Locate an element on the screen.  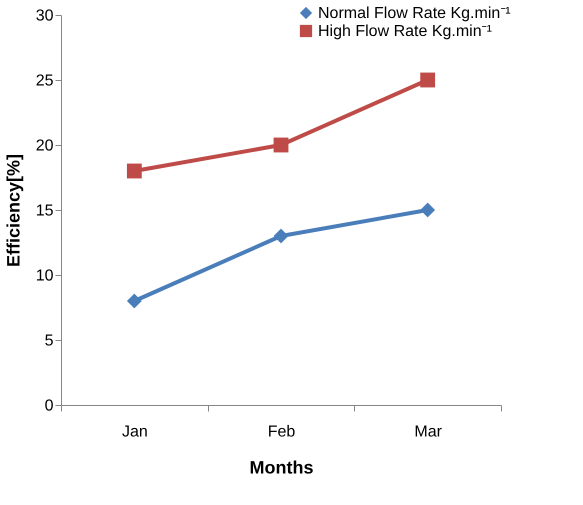
y-tick-label: 25 is located at coordinates (45, 81).